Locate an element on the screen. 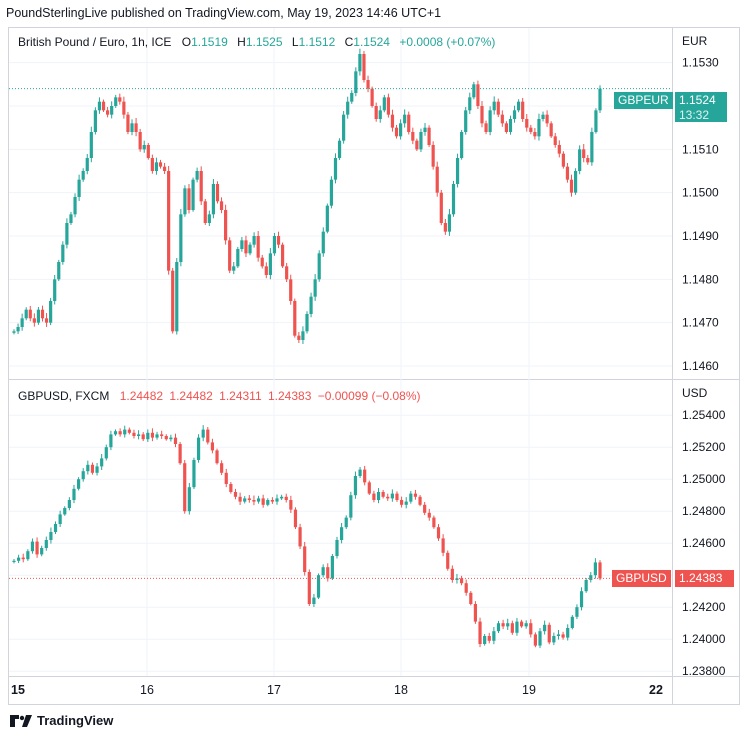  gbpeur-close-label: C is located at coordinates (349, 42).